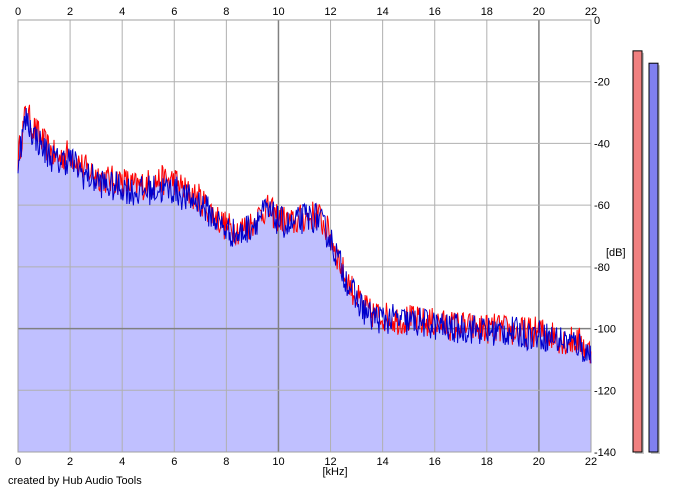 This screenshot has width=673, height=498. What do you see at coordinates (334, 472) in the screenshot?
I see `x-axis-unit-label: [kHz]` at bounding box center [334, 472].